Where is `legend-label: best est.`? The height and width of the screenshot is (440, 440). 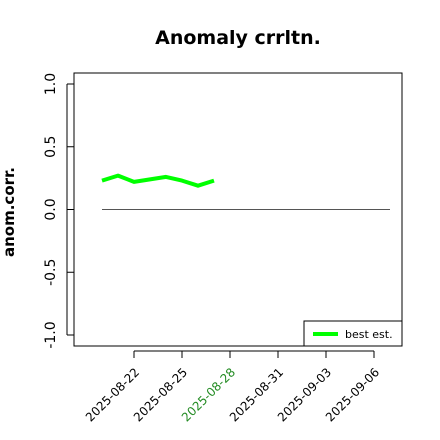 legend-label: best est. is located at coordinates (369, 334).